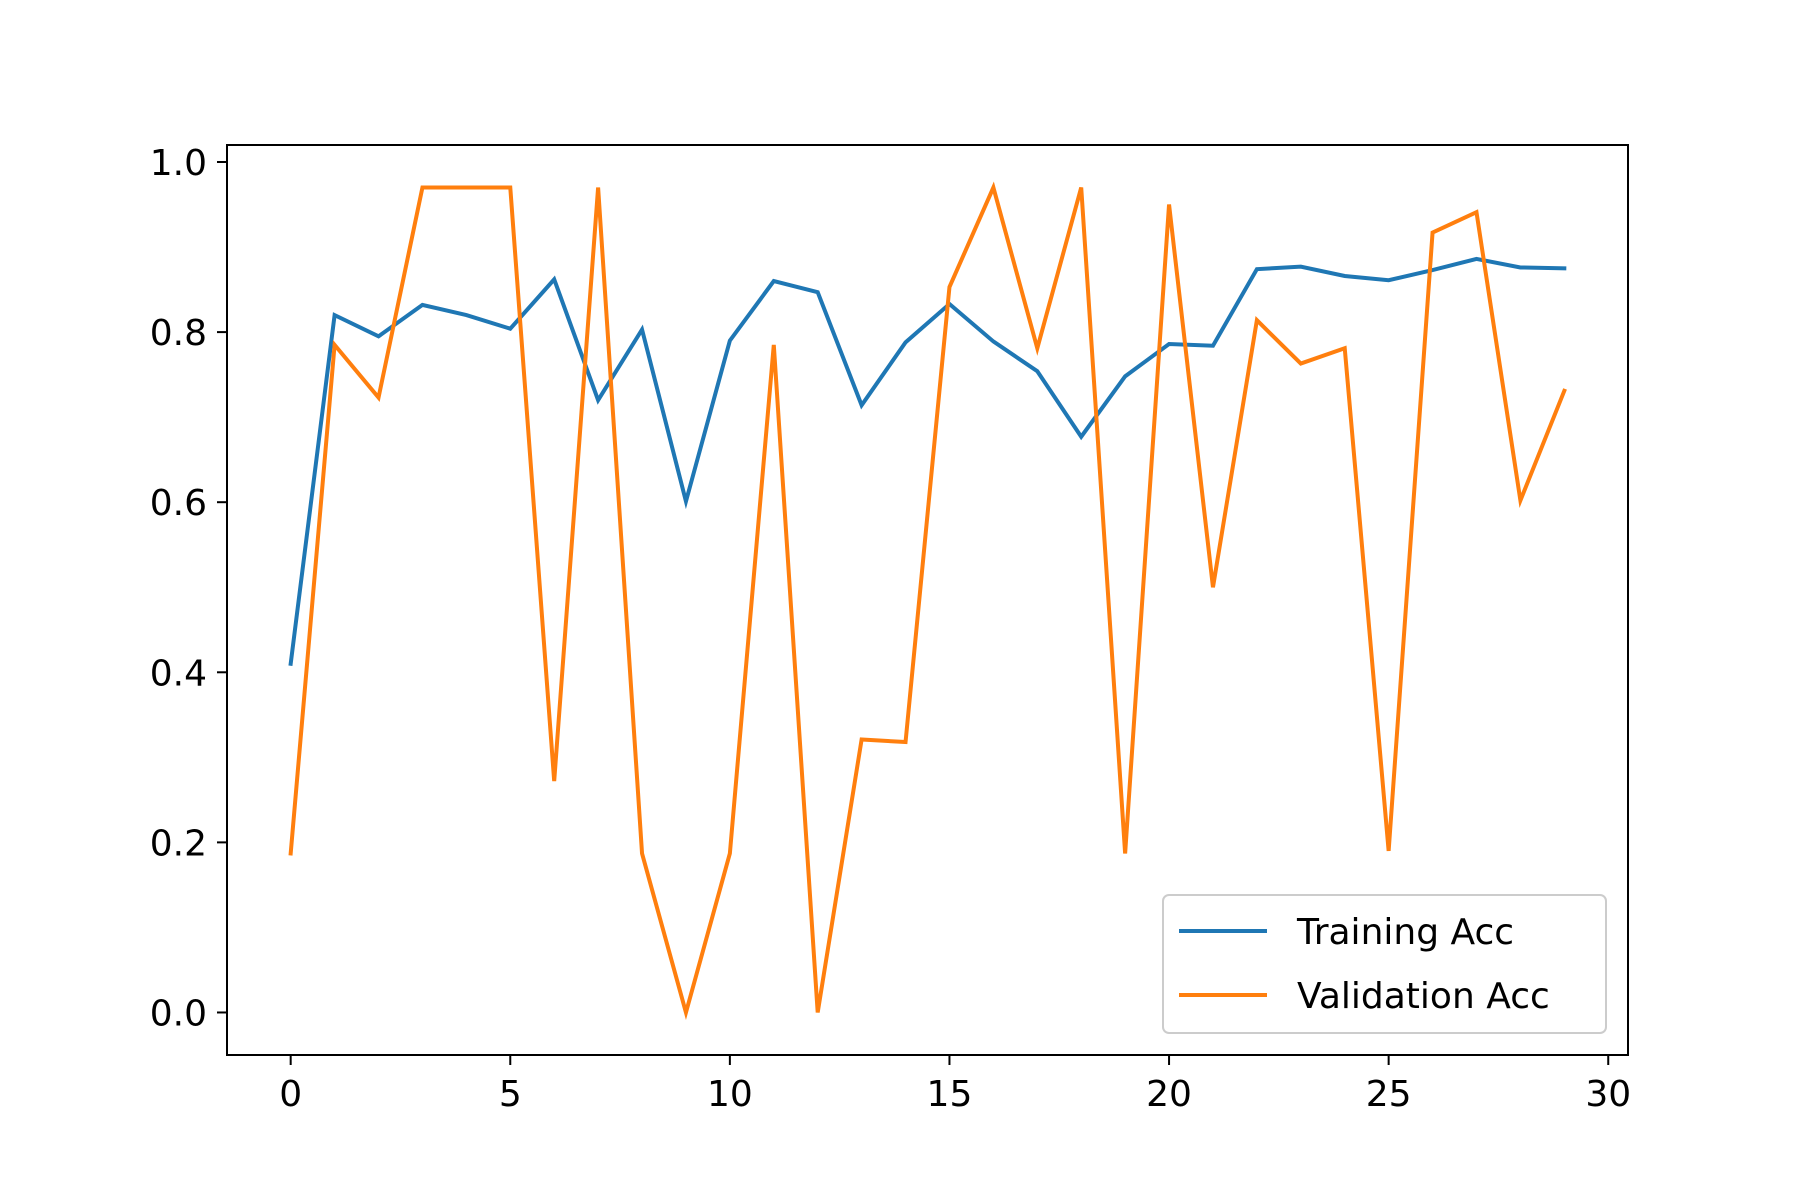 The image size is (1800, 1200). I want to click on x-tick-label: 30, so click(1608, 1094).